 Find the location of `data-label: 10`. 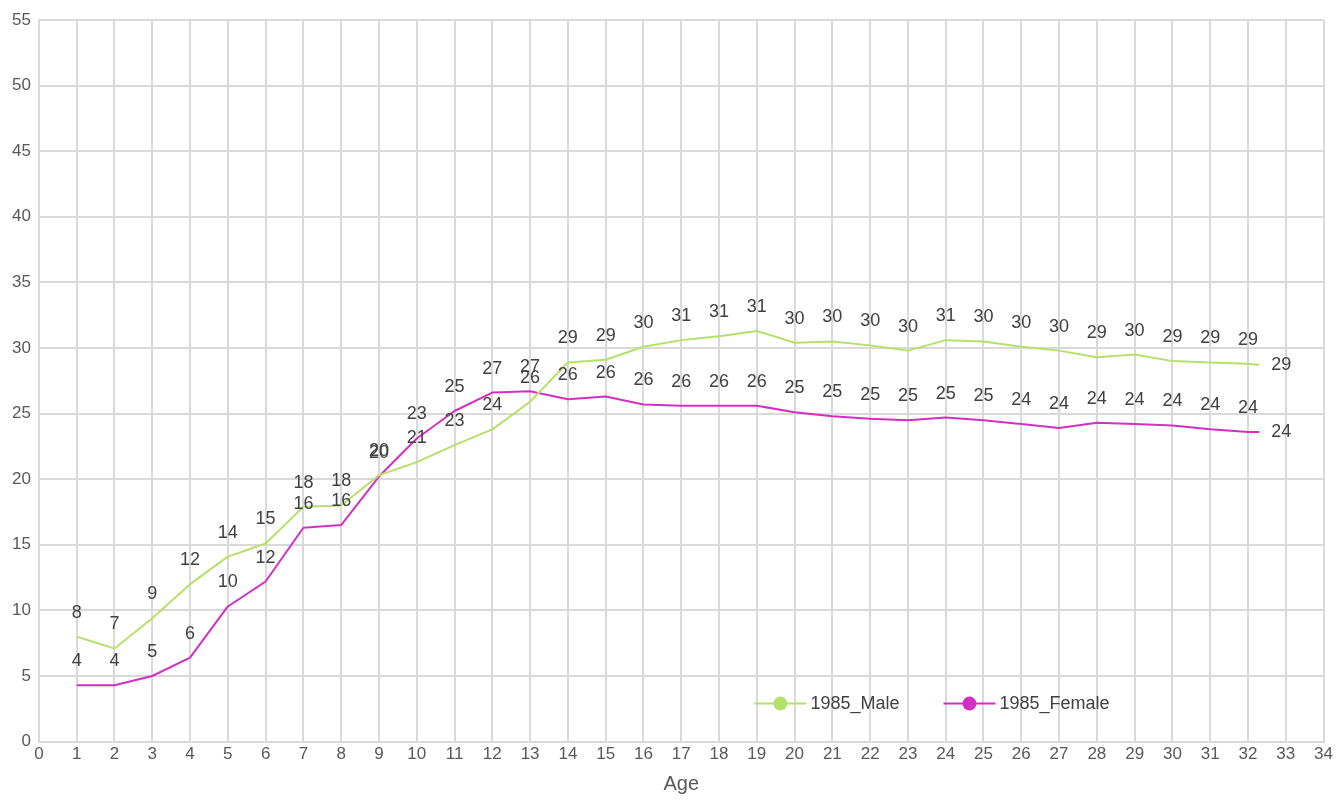

data-label: 10 is located at coordinates (227, 581).